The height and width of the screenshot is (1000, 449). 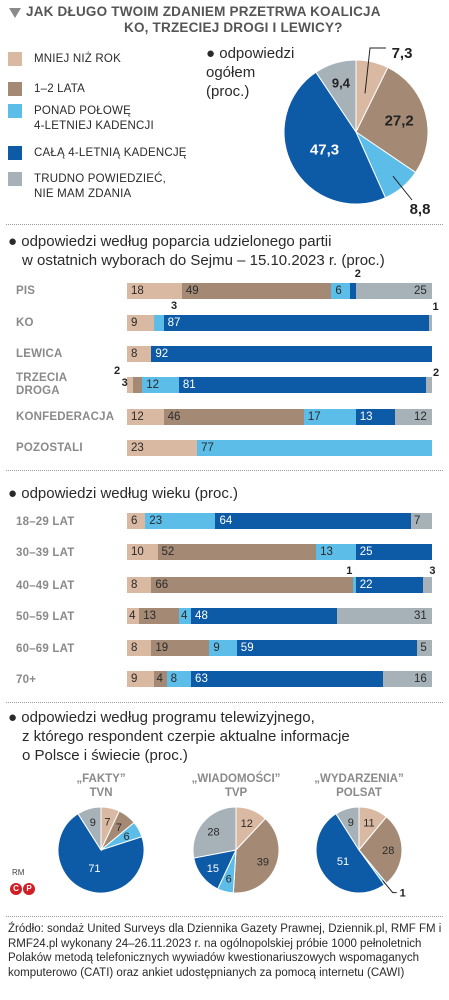 I want to click on bar-value-label: 1, so click(x=349, y=571).